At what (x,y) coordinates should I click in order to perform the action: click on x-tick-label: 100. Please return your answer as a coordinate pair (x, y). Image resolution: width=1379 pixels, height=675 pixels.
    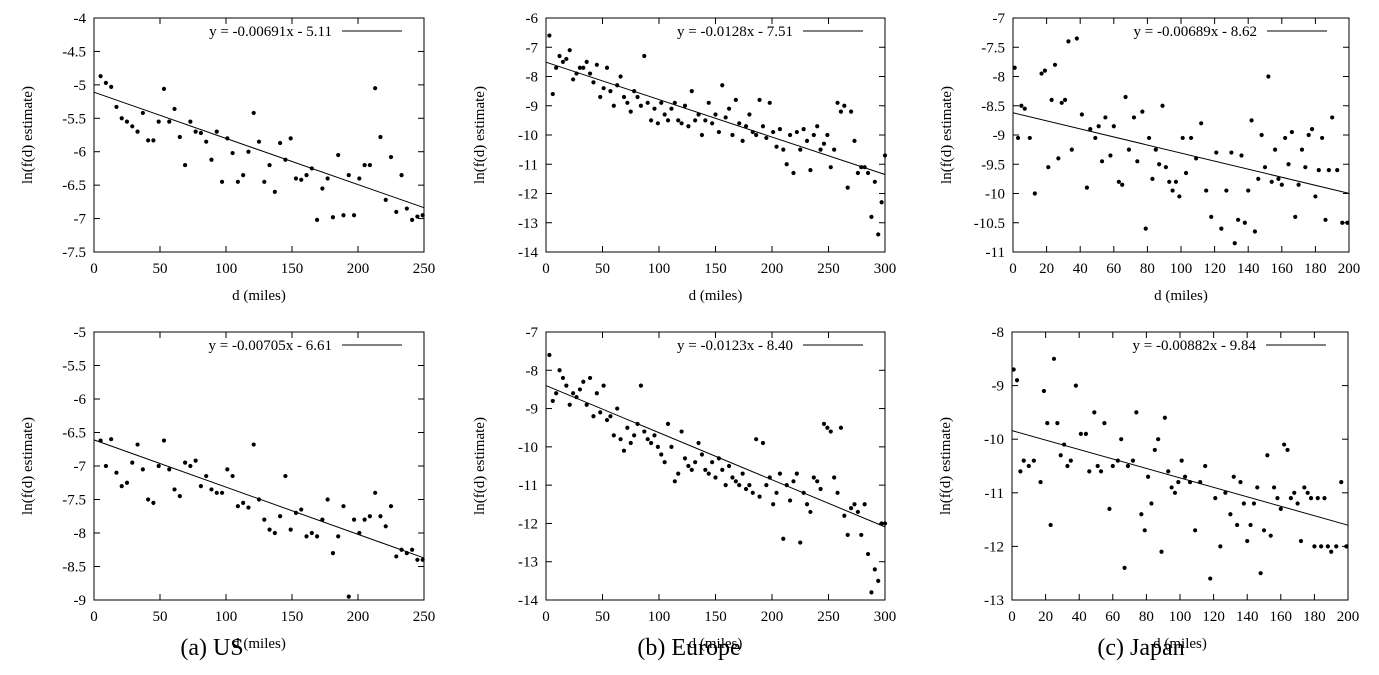
    Looking at the image, I should click on (226, 617).